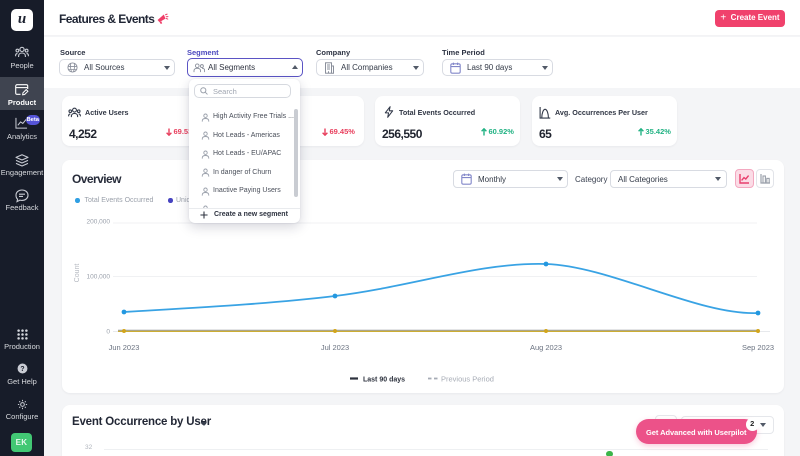  I want to click on svg-text: 200,000, so click(99, 222).